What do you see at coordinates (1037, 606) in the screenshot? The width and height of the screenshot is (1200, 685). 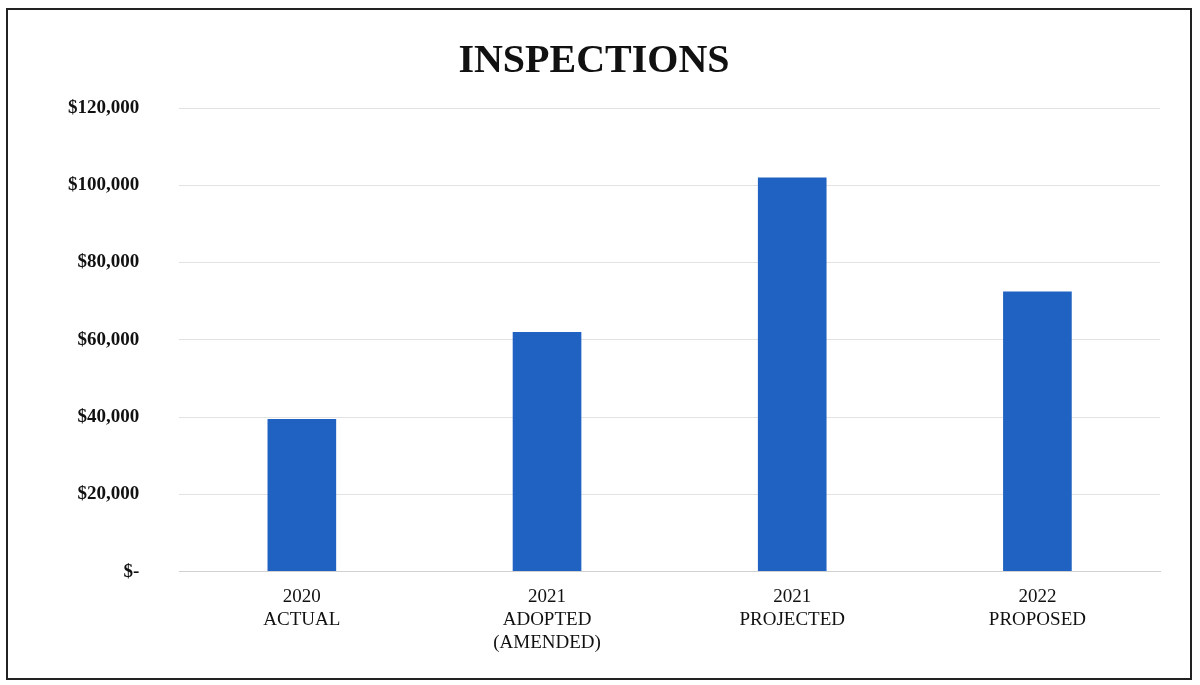 I see `x-tick-label: 2022 PROPOSED` at bounding box center [1037, 606].